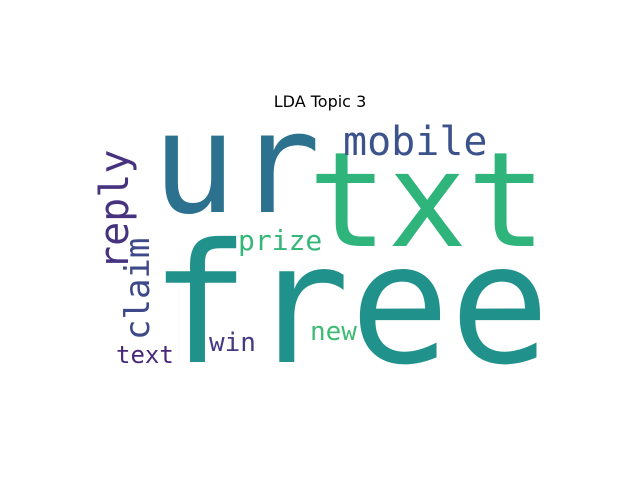  Describe the element at coordinates (333, 332) in the screenshot. I see `word-new: new` at that location.